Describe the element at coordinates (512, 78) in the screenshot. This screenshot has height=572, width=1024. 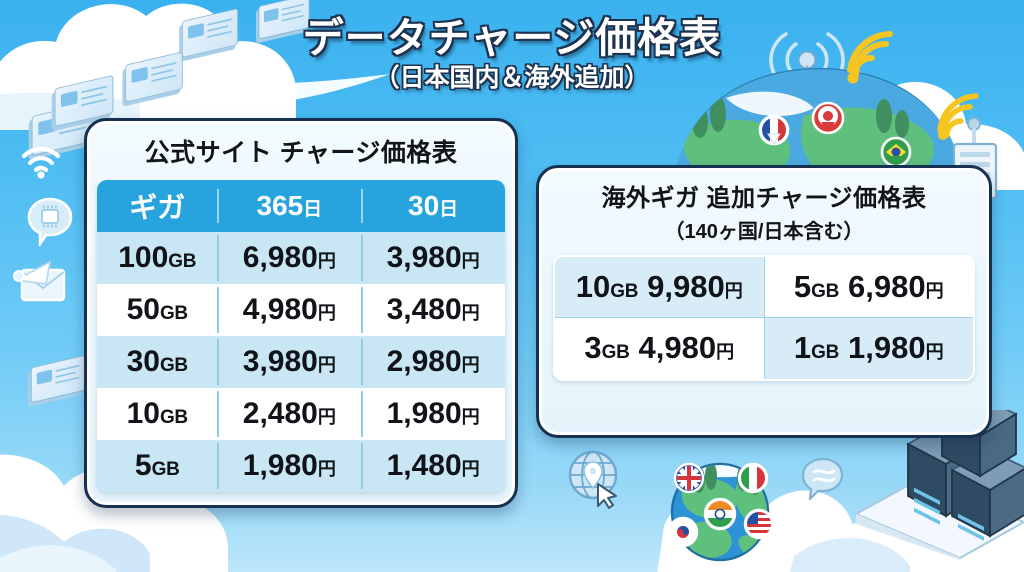
I see `page-subtitle: （日本国内＆海外追加）` at that location.